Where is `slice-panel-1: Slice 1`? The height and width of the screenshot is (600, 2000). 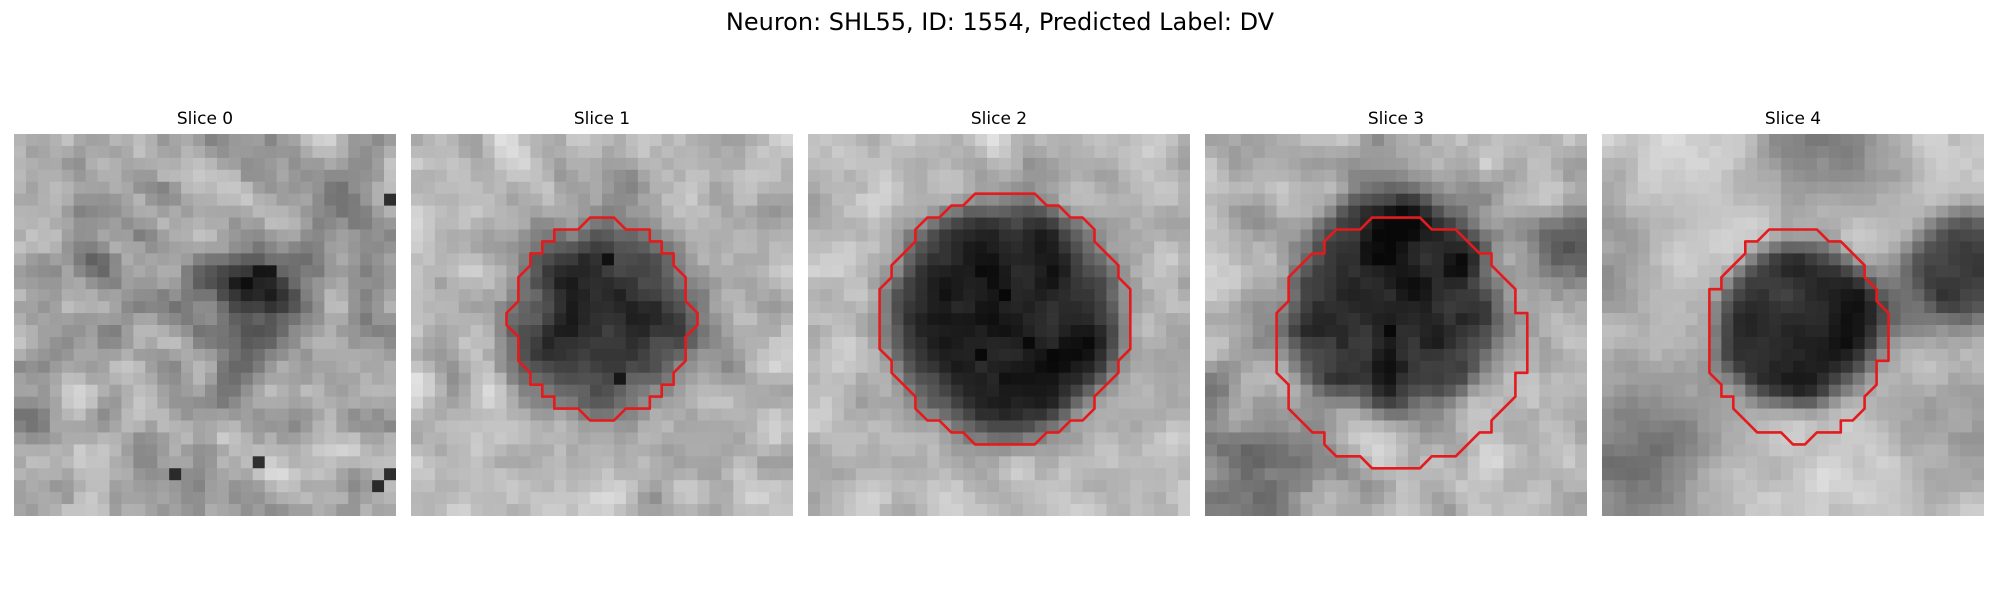 slice-panel-1: Slice 1 is located at coordinates (602, 310).